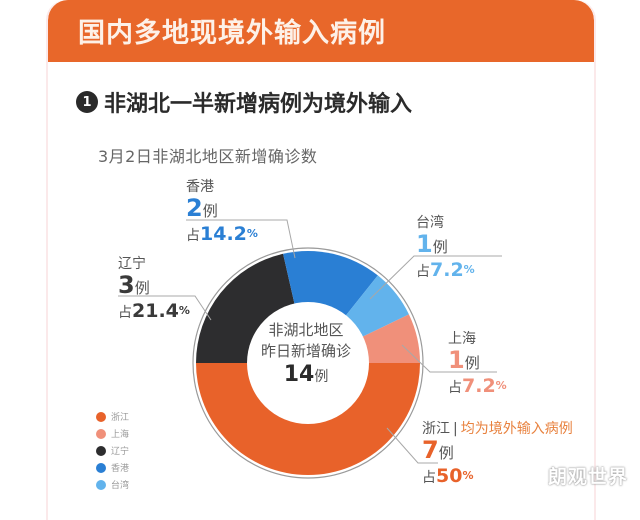  I want to click on donut-center-text: 非湖北地区 昨日新增确诊 14例, so click(305, 354).